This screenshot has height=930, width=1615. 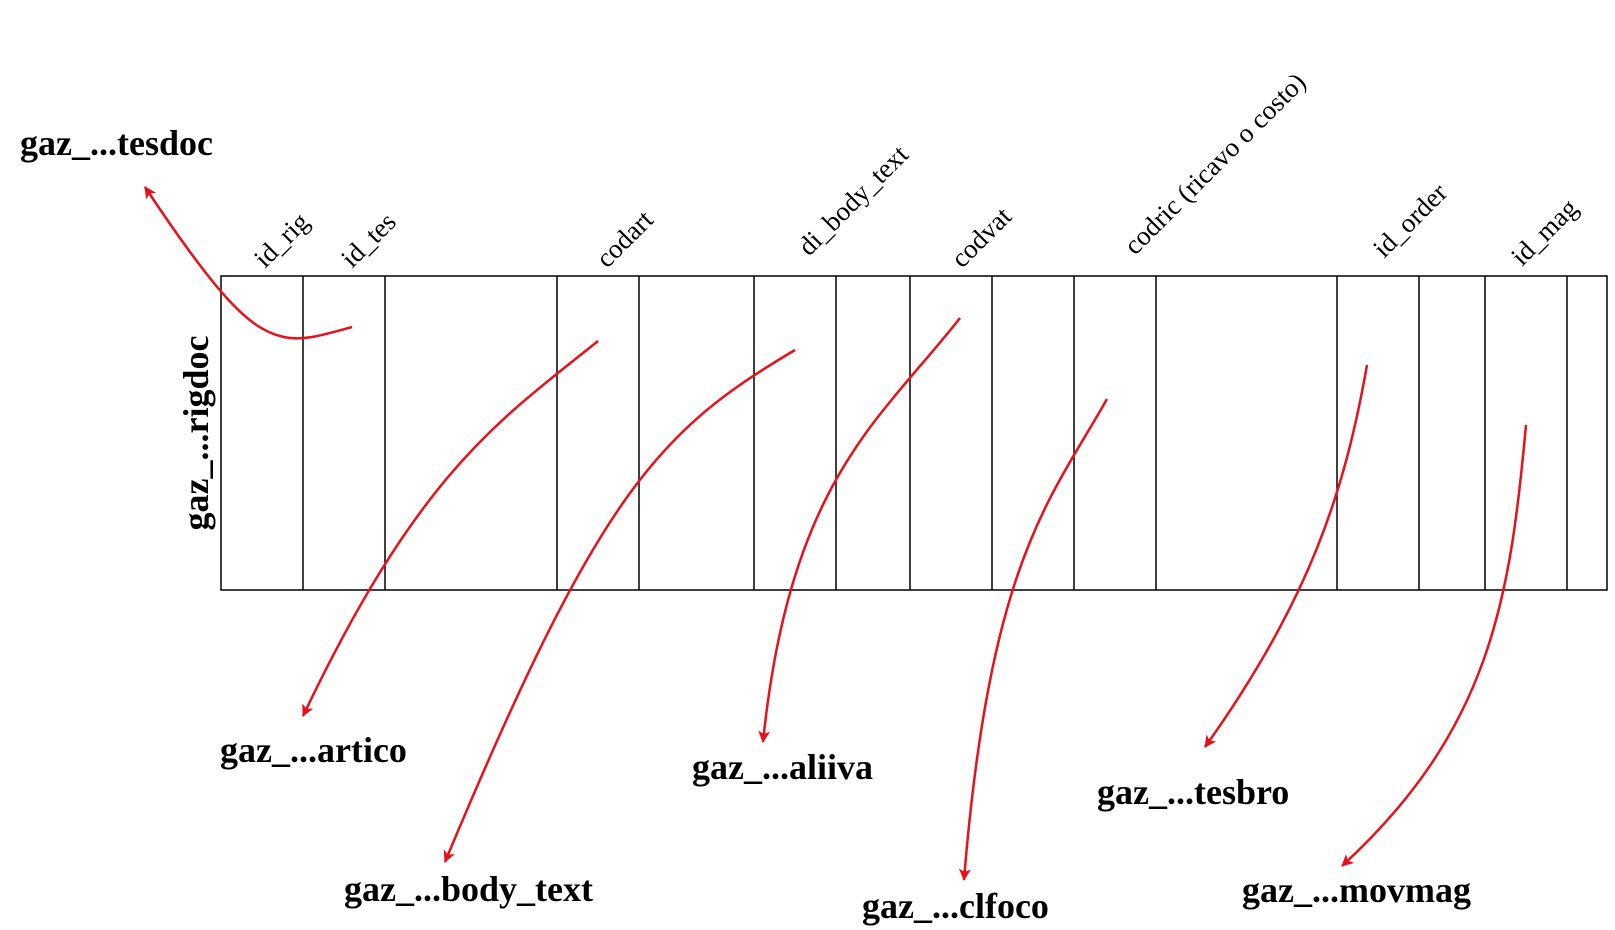 What do you see at coordinates (853, 200) in the screenshot?
I see `column-label-di-body-text: di_body_text` at bounding box center [853, 200].